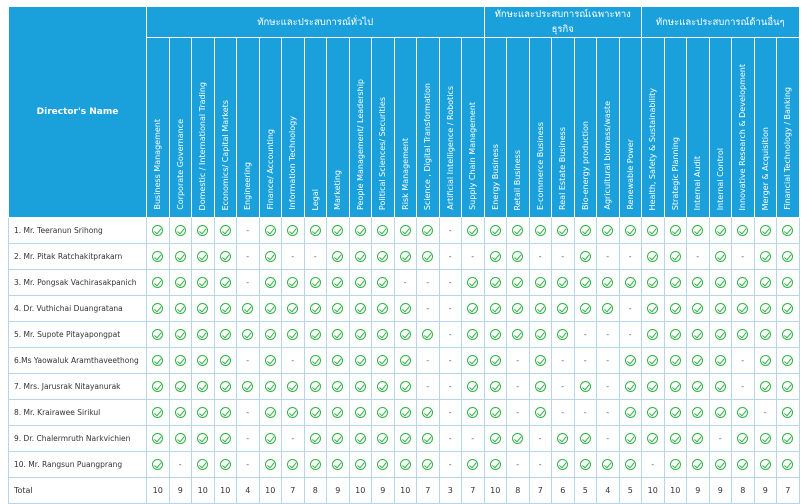 This screenshot has height=504, width=804. What do you see at coordinates (360, 144) in the screenshot?
I see `skill-header-label: People Management/ Leadership` at bounding box center [360, 144].